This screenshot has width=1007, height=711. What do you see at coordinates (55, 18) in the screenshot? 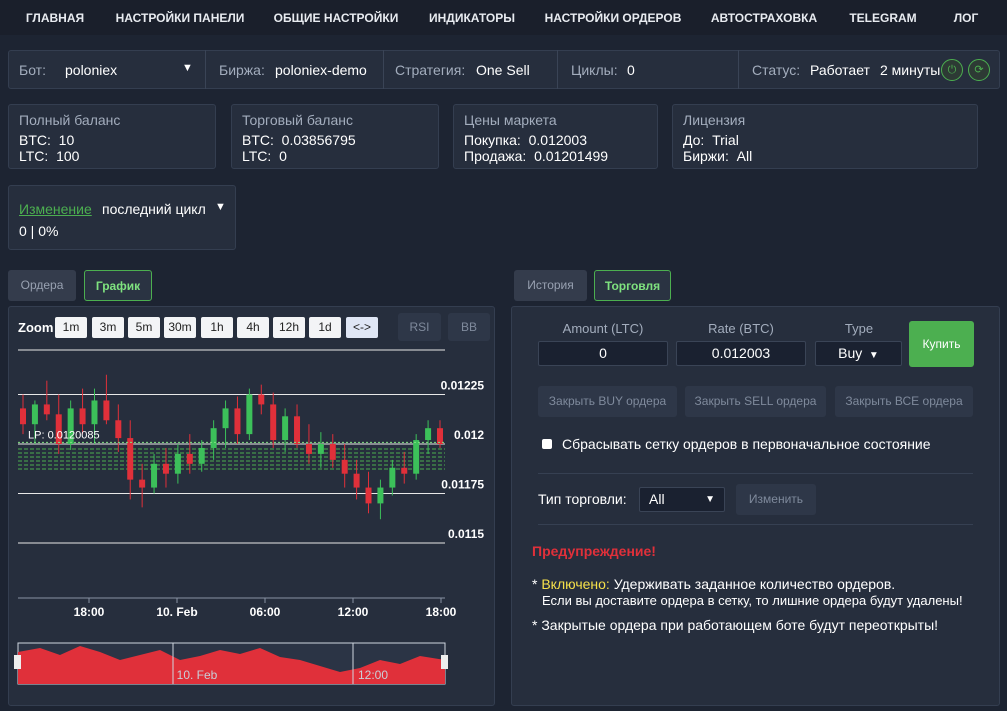
I see `nav-item: ГЛАВНАЯ` at bounding box center [55, 18].